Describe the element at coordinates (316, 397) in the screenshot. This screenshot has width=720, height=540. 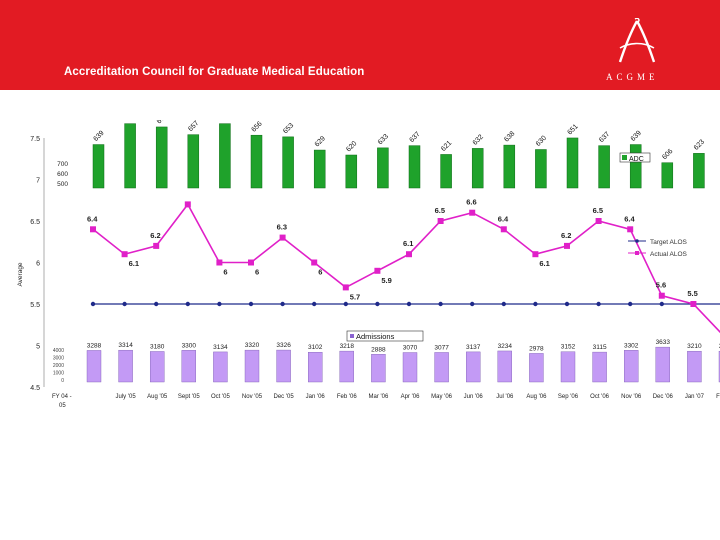
I see `x-tick-label: Jan '06` at that location.